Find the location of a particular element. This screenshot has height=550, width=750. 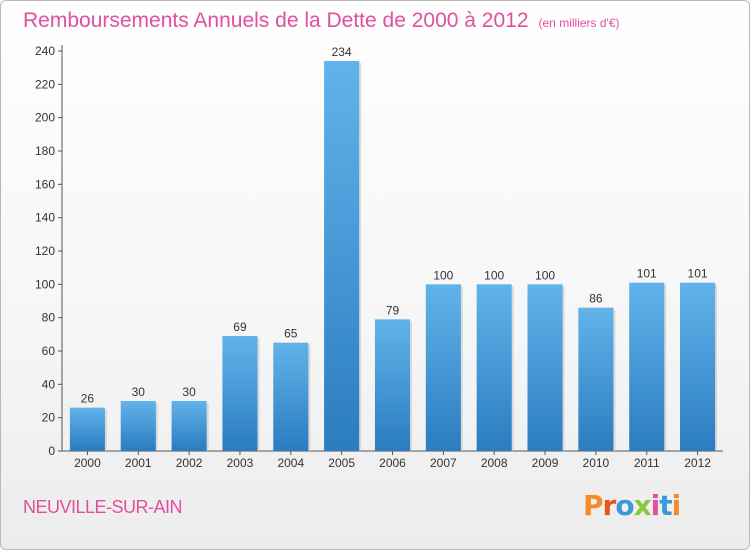

y-tick-label: 220 is located at coordinates (45, 84).